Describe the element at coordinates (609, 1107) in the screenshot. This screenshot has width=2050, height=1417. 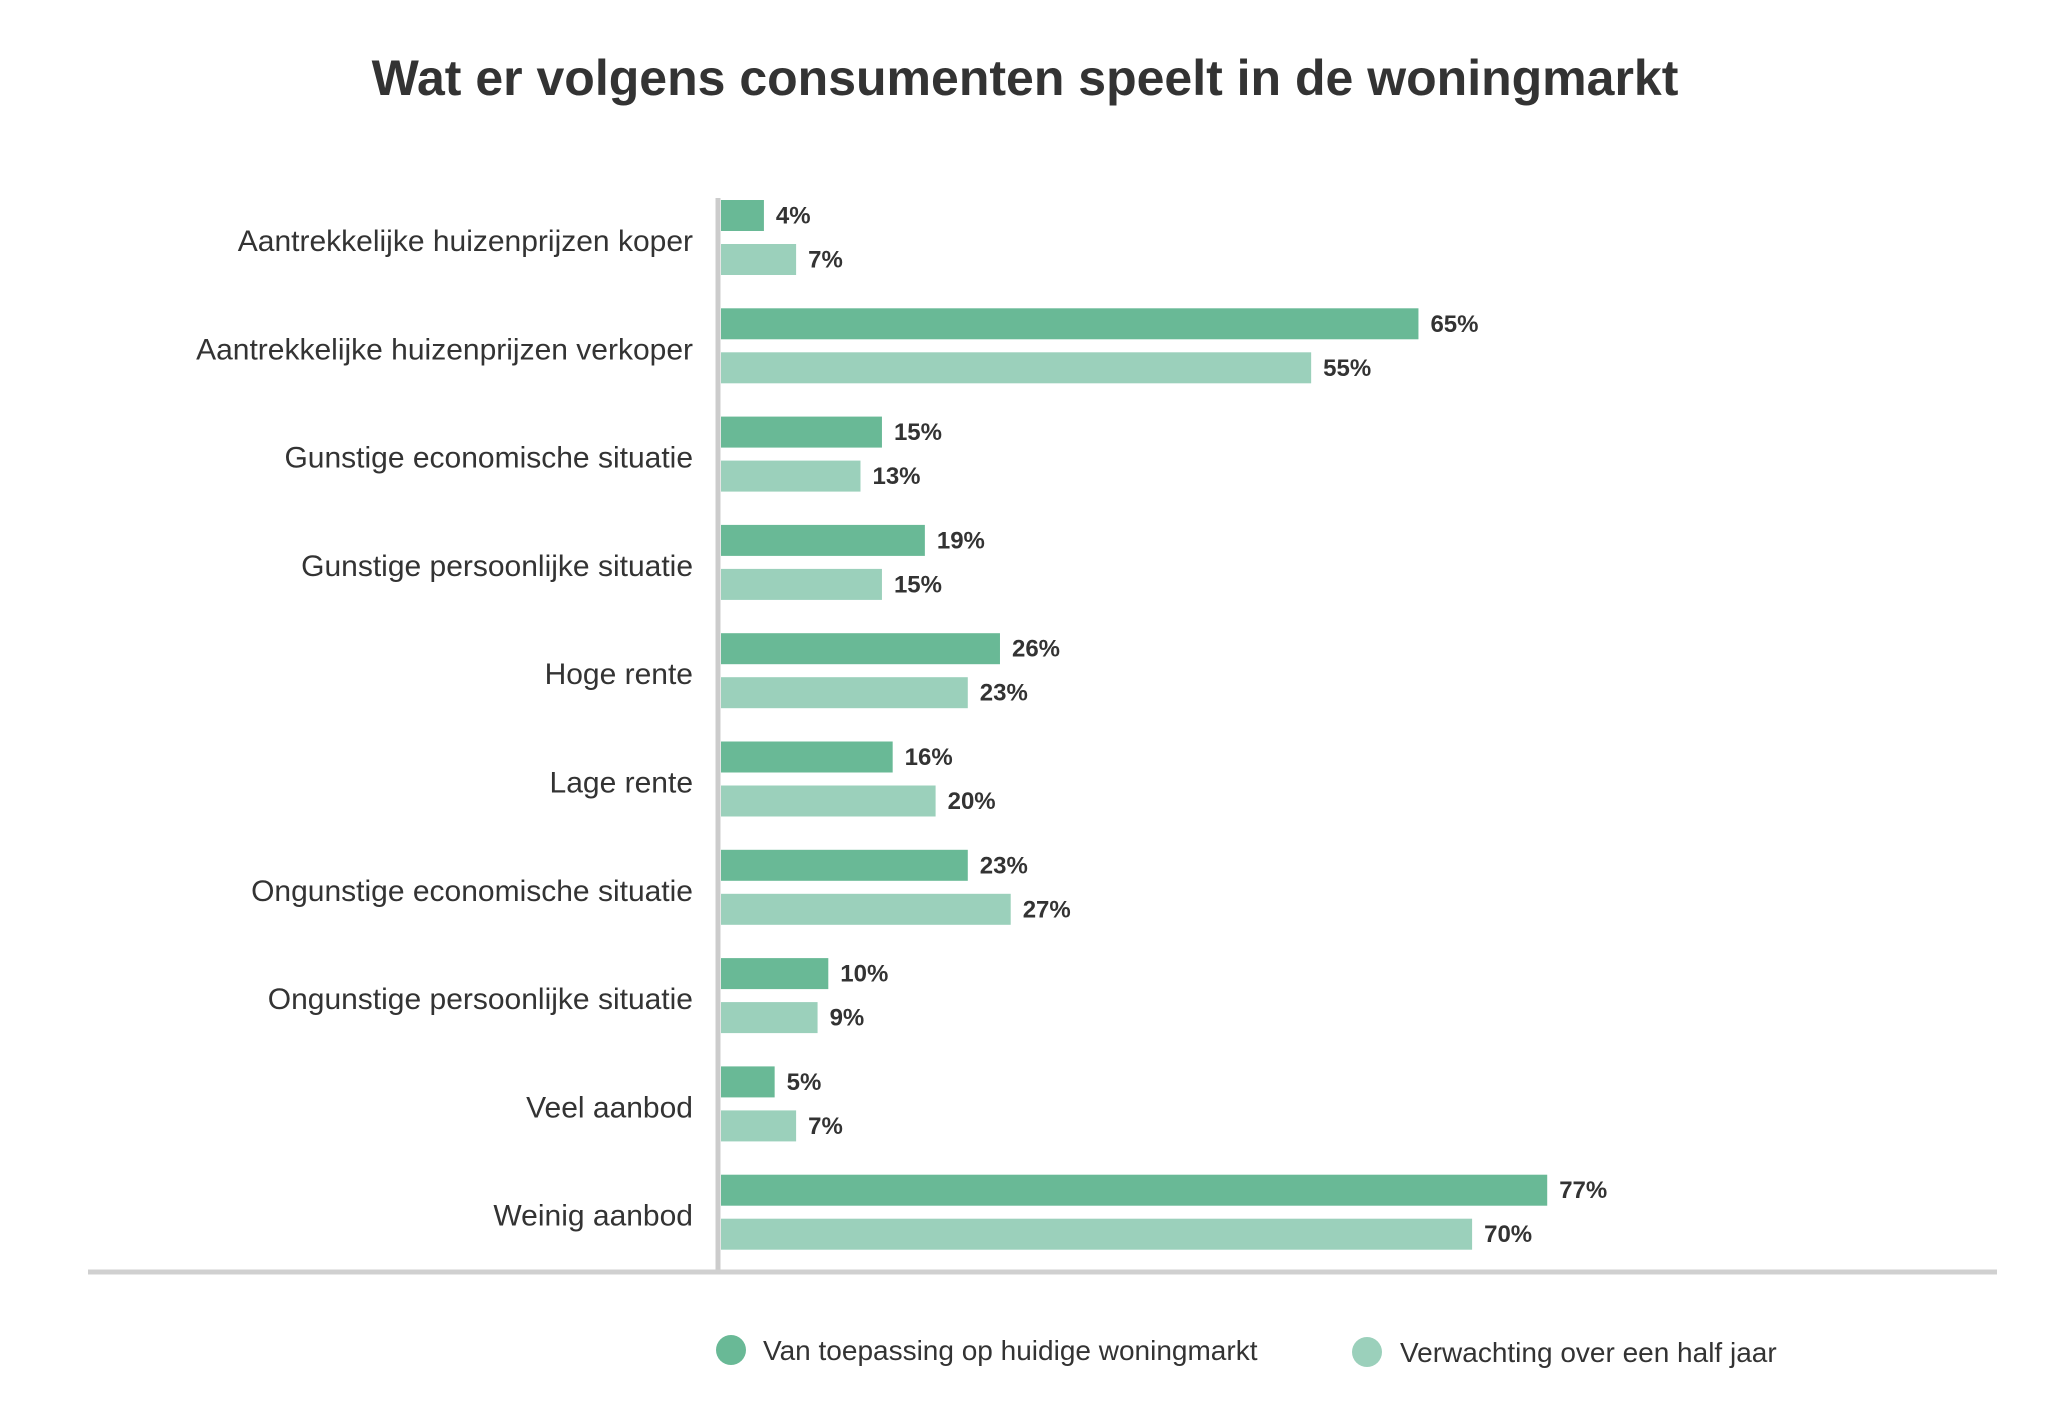
I see `category-label-veel-aanbod: Veel aanbod` at that location.